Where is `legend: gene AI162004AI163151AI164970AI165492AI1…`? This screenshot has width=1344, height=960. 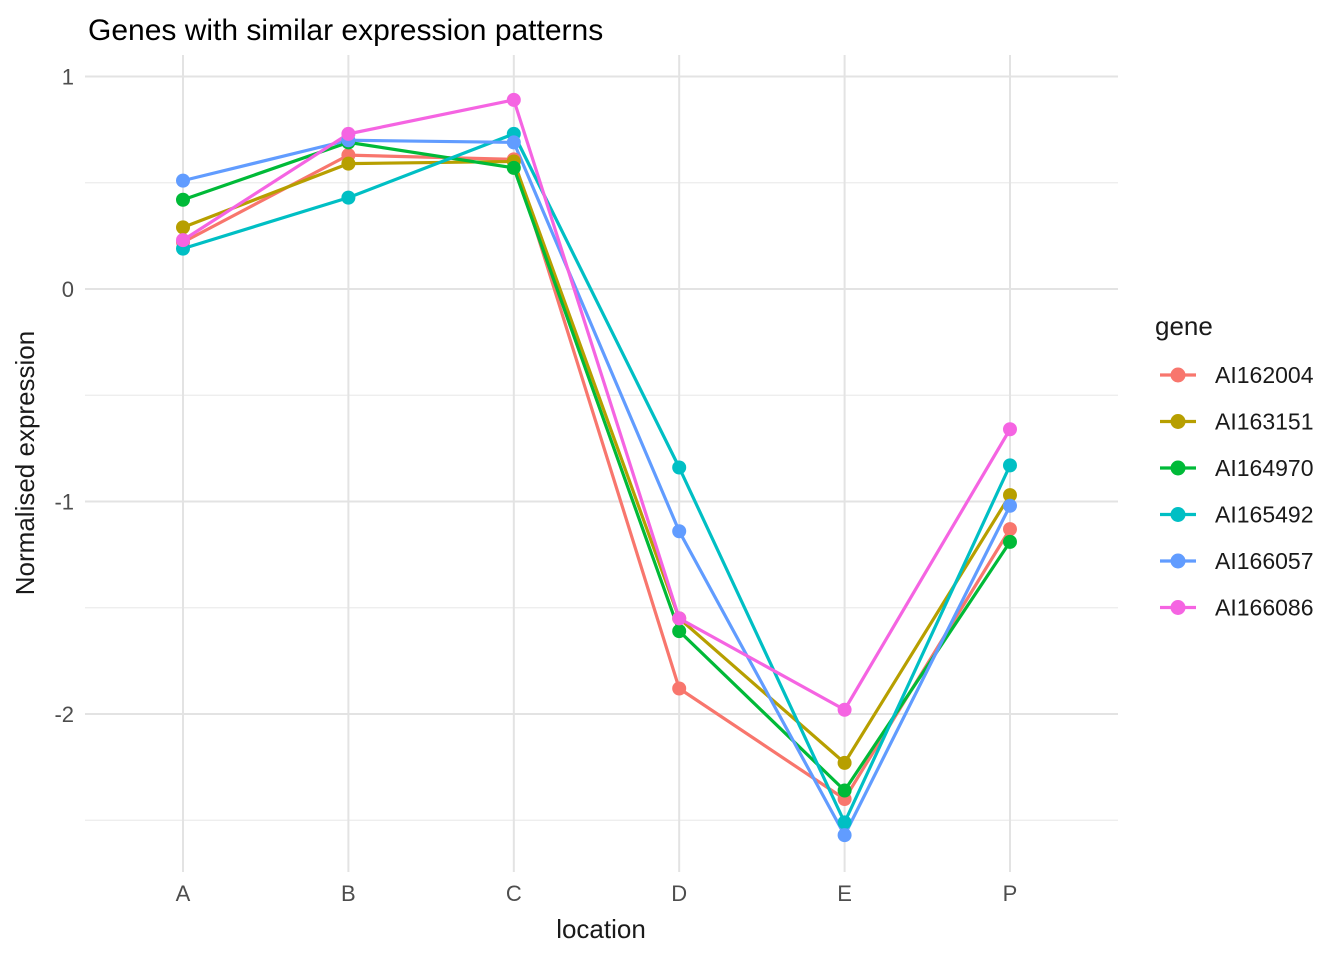 legend: gene AI162004AI163151AI164970AI165492AI1… is located at coordinates (1234, 466).